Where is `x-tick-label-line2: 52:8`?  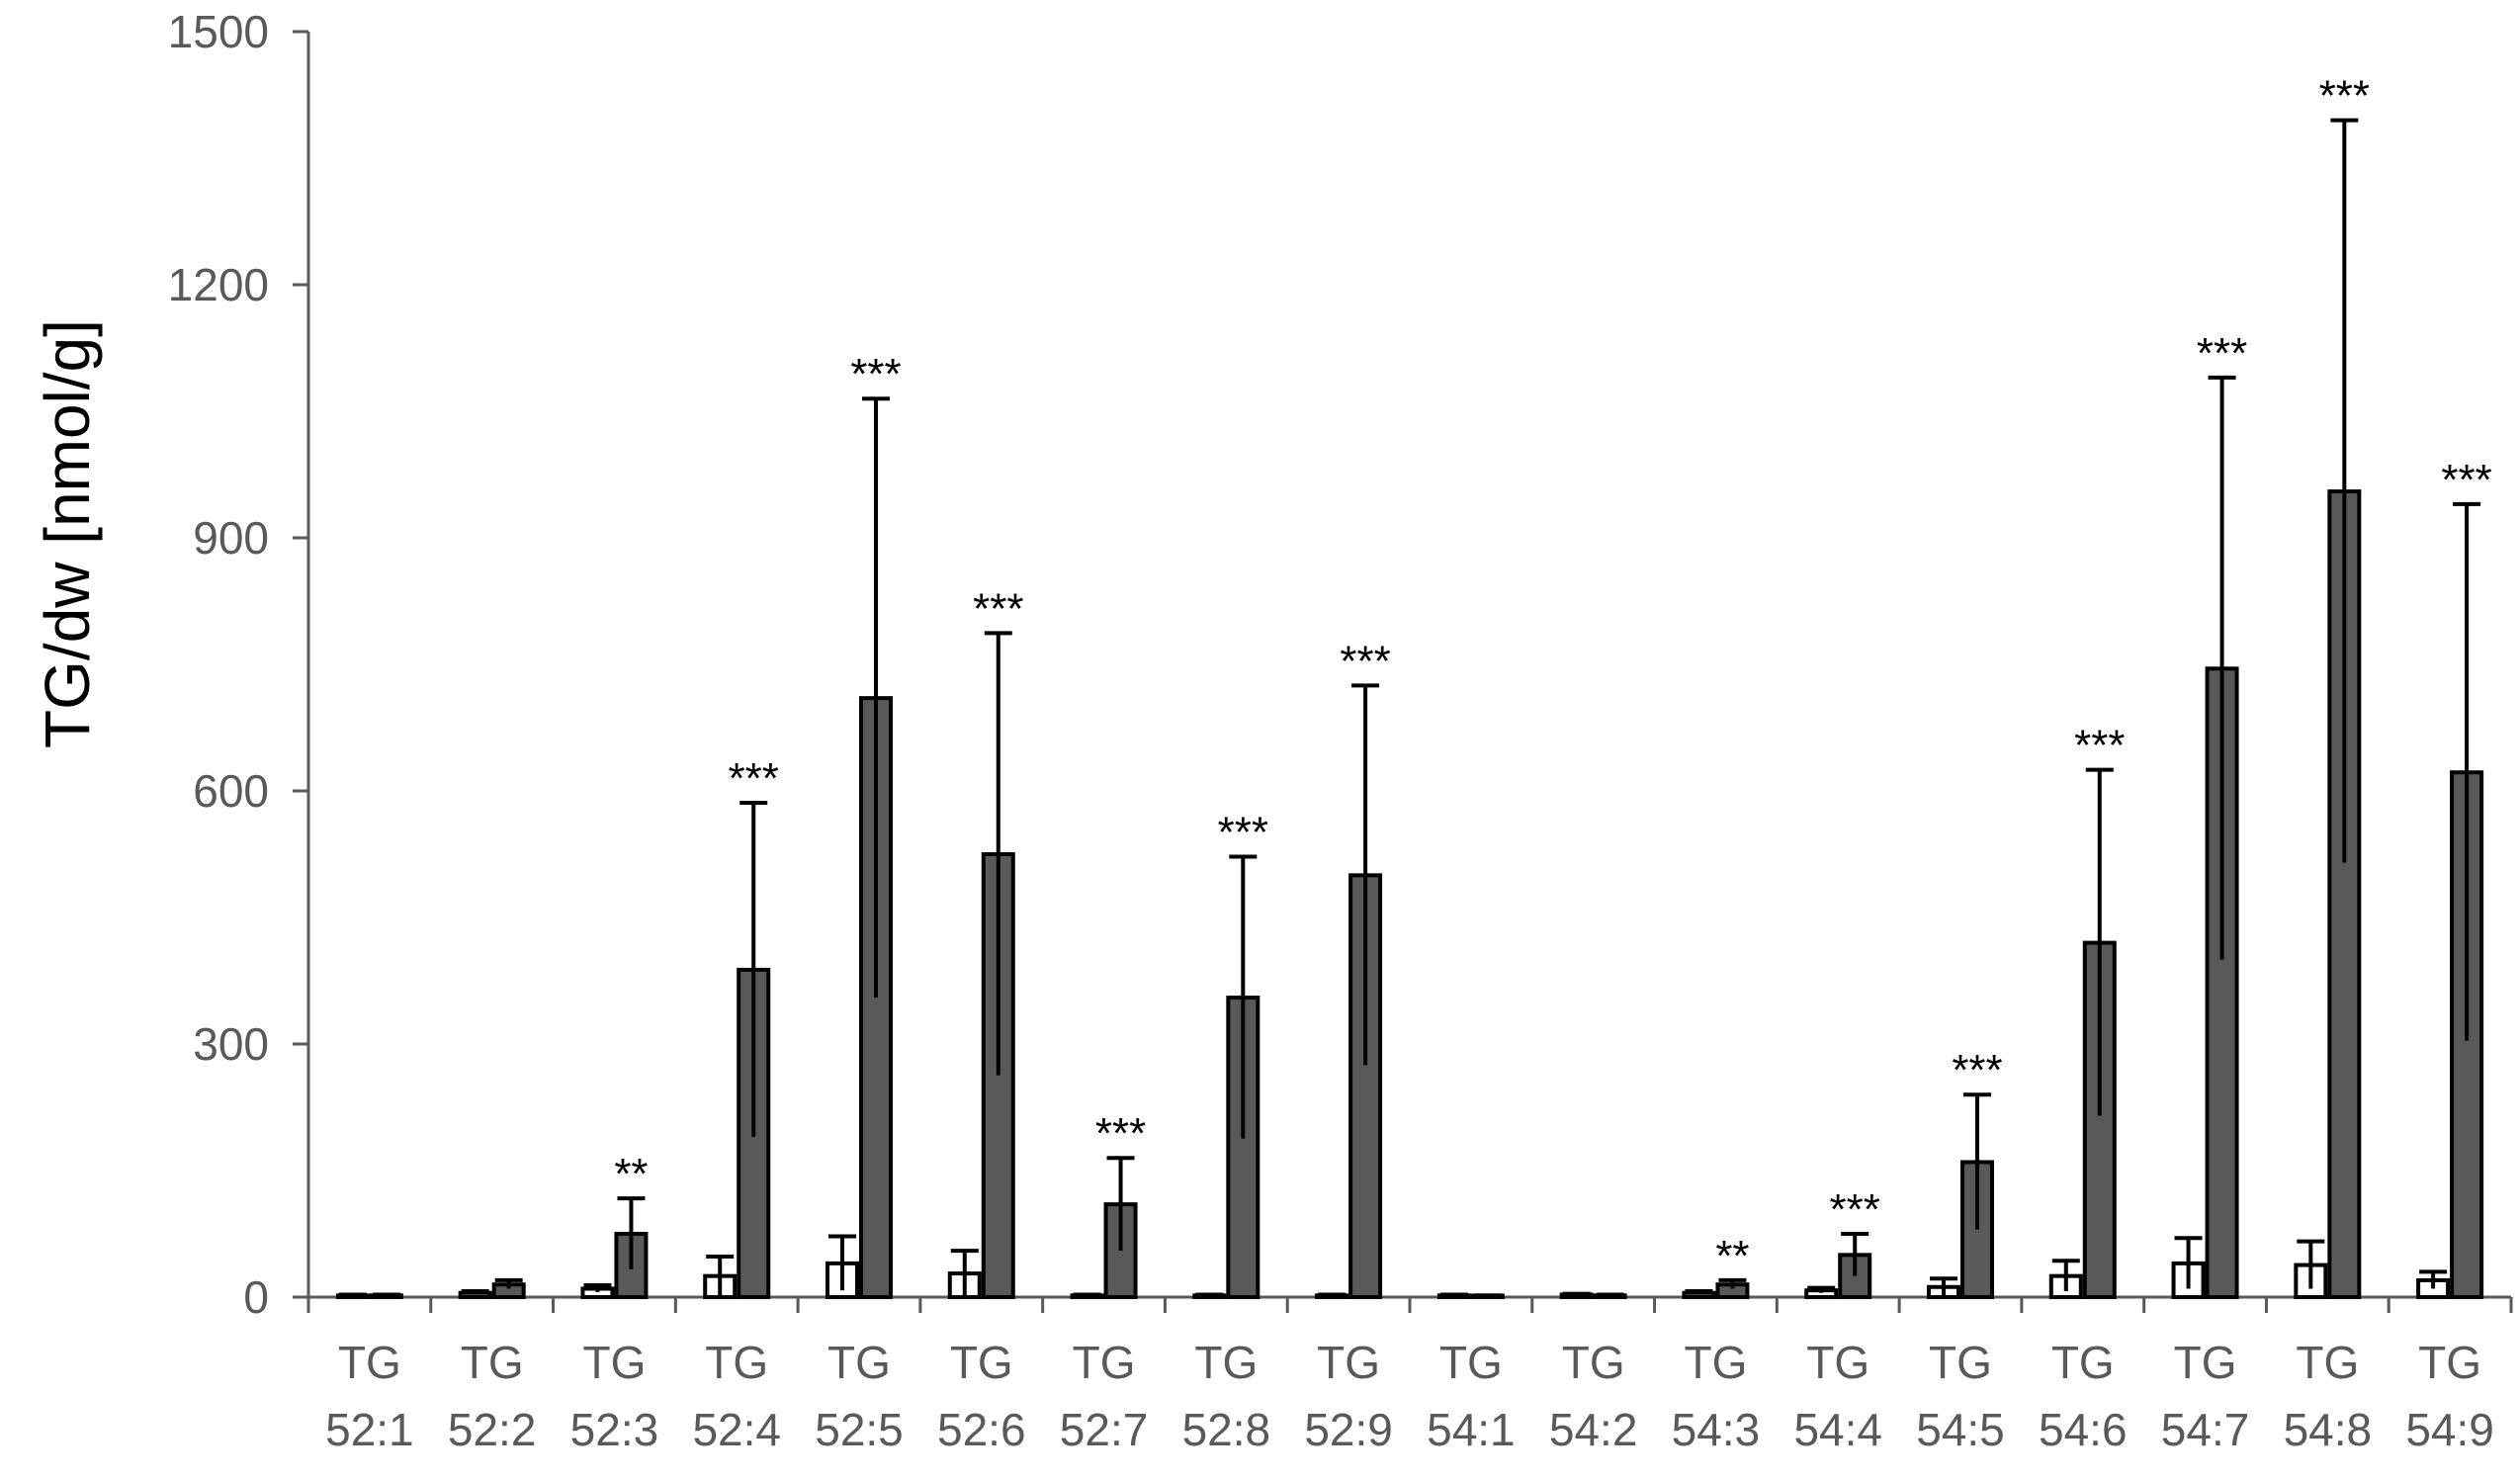 x-tick-label-line2: 52:8 is located at coordinates (1226, 1429).